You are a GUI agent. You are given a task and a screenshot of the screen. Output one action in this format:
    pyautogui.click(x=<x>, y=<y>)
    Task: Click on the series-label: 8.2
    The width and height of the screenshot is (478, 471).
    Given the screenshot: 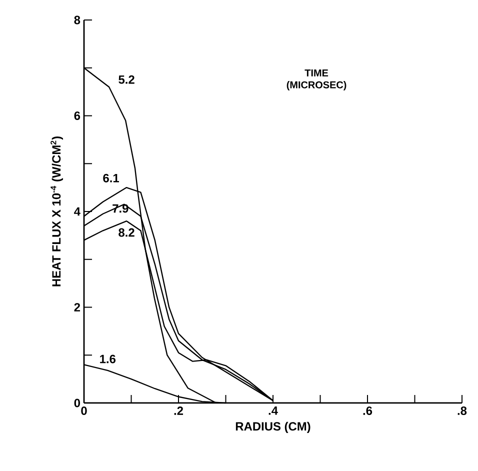 What is the action you would take?
    pyautogui.click(x=126, y=232)
    